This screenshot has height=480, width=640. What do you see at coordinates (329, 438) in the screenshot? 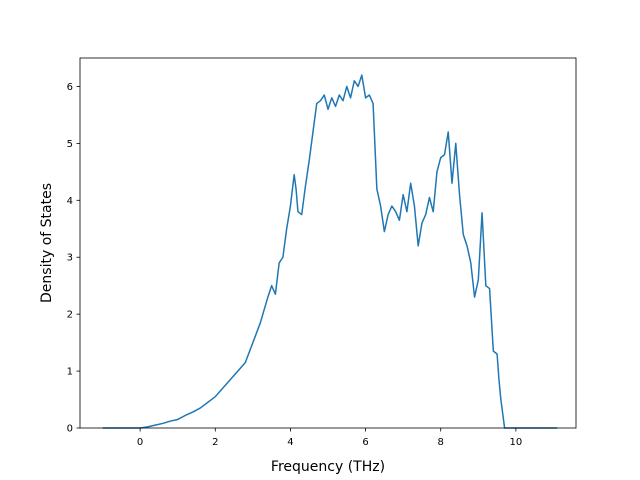
I see `x-axis-ticks: 0 2 4 6 8 10` at bounding box center [329, 438].